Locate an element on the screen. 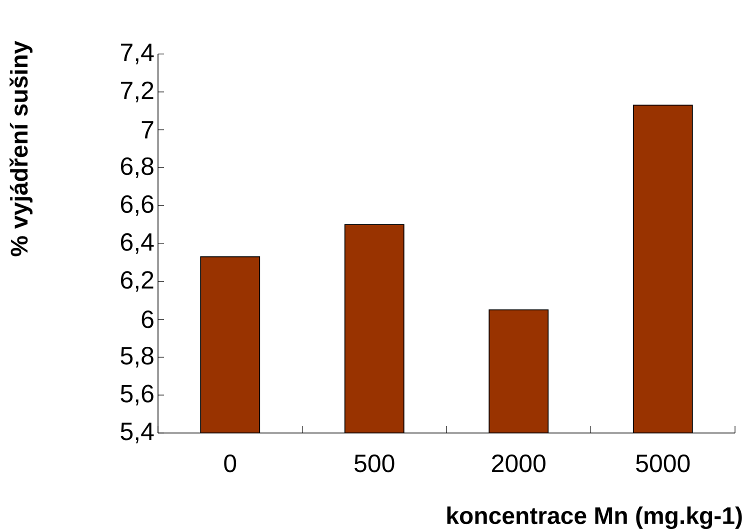 This screenshot has width=750, height=532. x-tick-label: 500 is located at coordinates (374, 463).